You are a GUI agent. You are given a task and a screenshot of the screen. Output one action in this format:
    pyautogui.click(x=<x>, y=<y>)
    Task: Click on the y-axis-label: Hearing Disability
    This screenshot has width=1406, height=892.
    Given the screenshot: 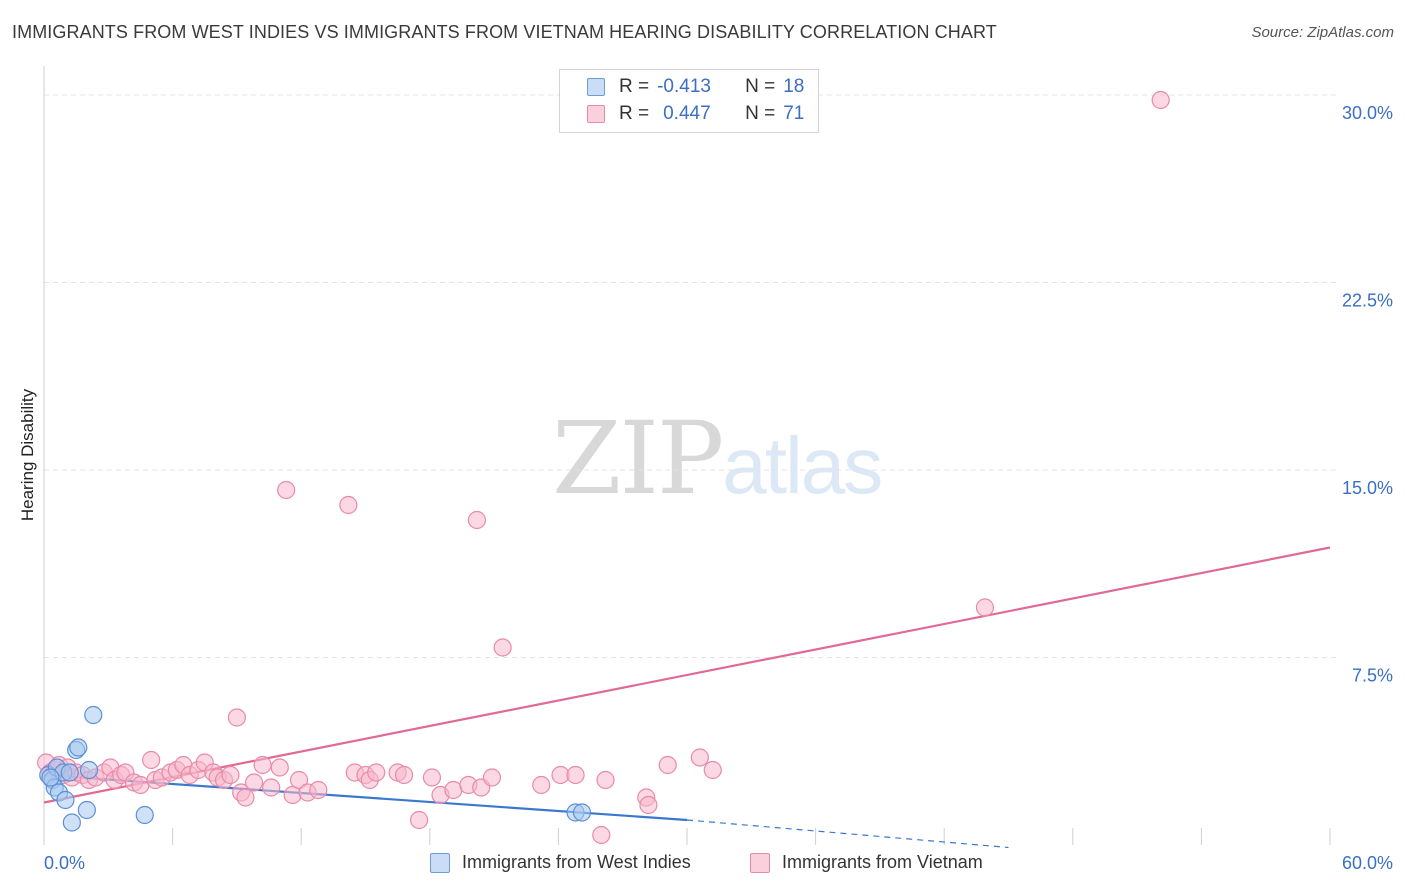 What is the action you would take?
    pyautogui.click(x=27, y=455)
    